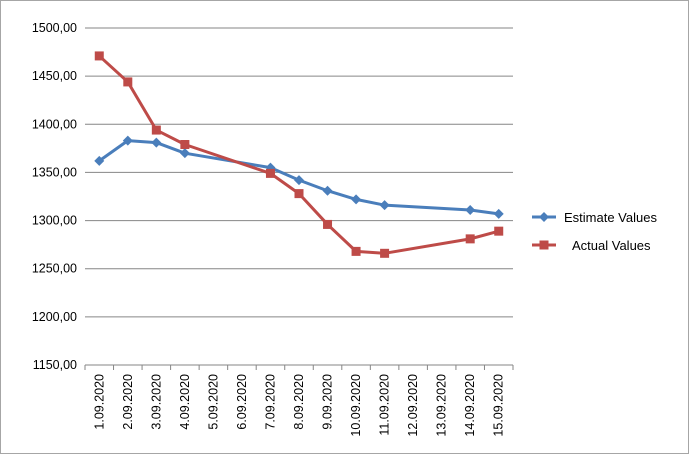 This screenshot has height=454, width=689. What do you see at coordinates (54, 124) in the screenshot?
I see `y-tick-label: 1400,00` at bounding box center [54, 124].